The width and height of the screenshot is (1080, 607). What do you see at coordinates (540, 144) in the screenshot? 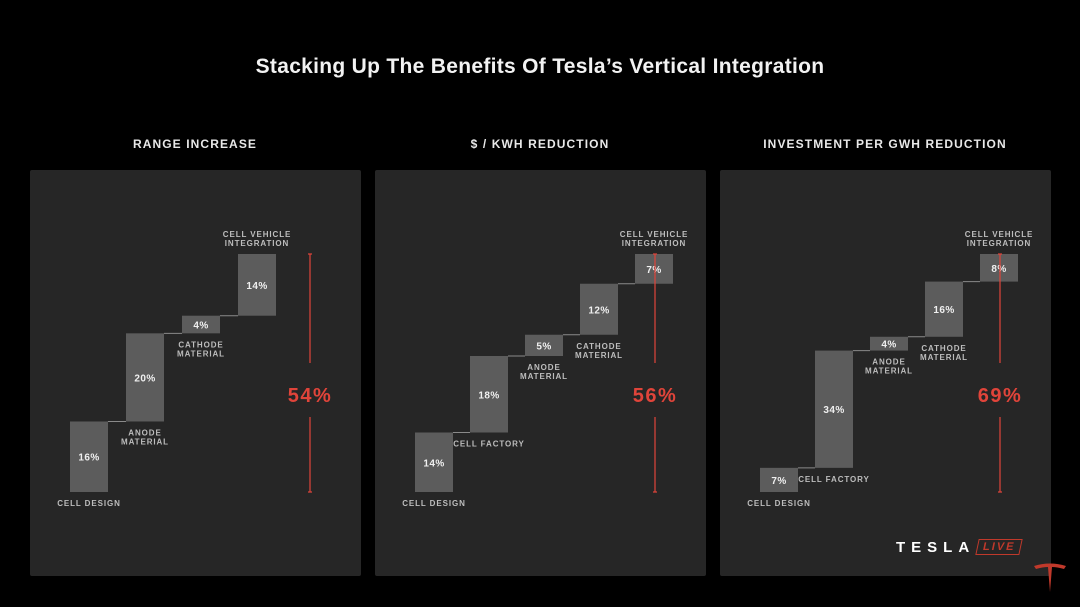
I see `panel-header-cost: $ / KWH REDUCTION` at bounding box center [540, 144].